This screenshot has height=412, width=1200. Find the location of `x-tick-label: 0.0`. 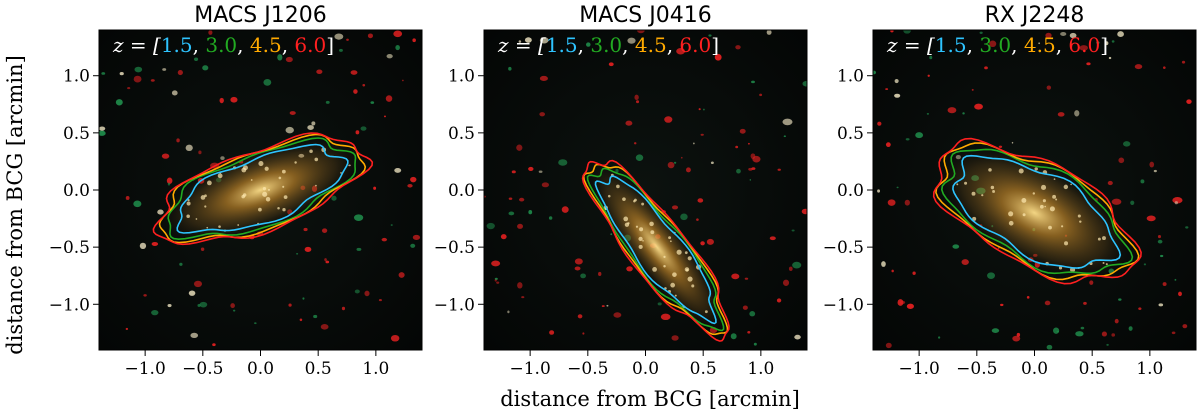

x-tick-label: 0.0 is located at coordinates (645, 369).